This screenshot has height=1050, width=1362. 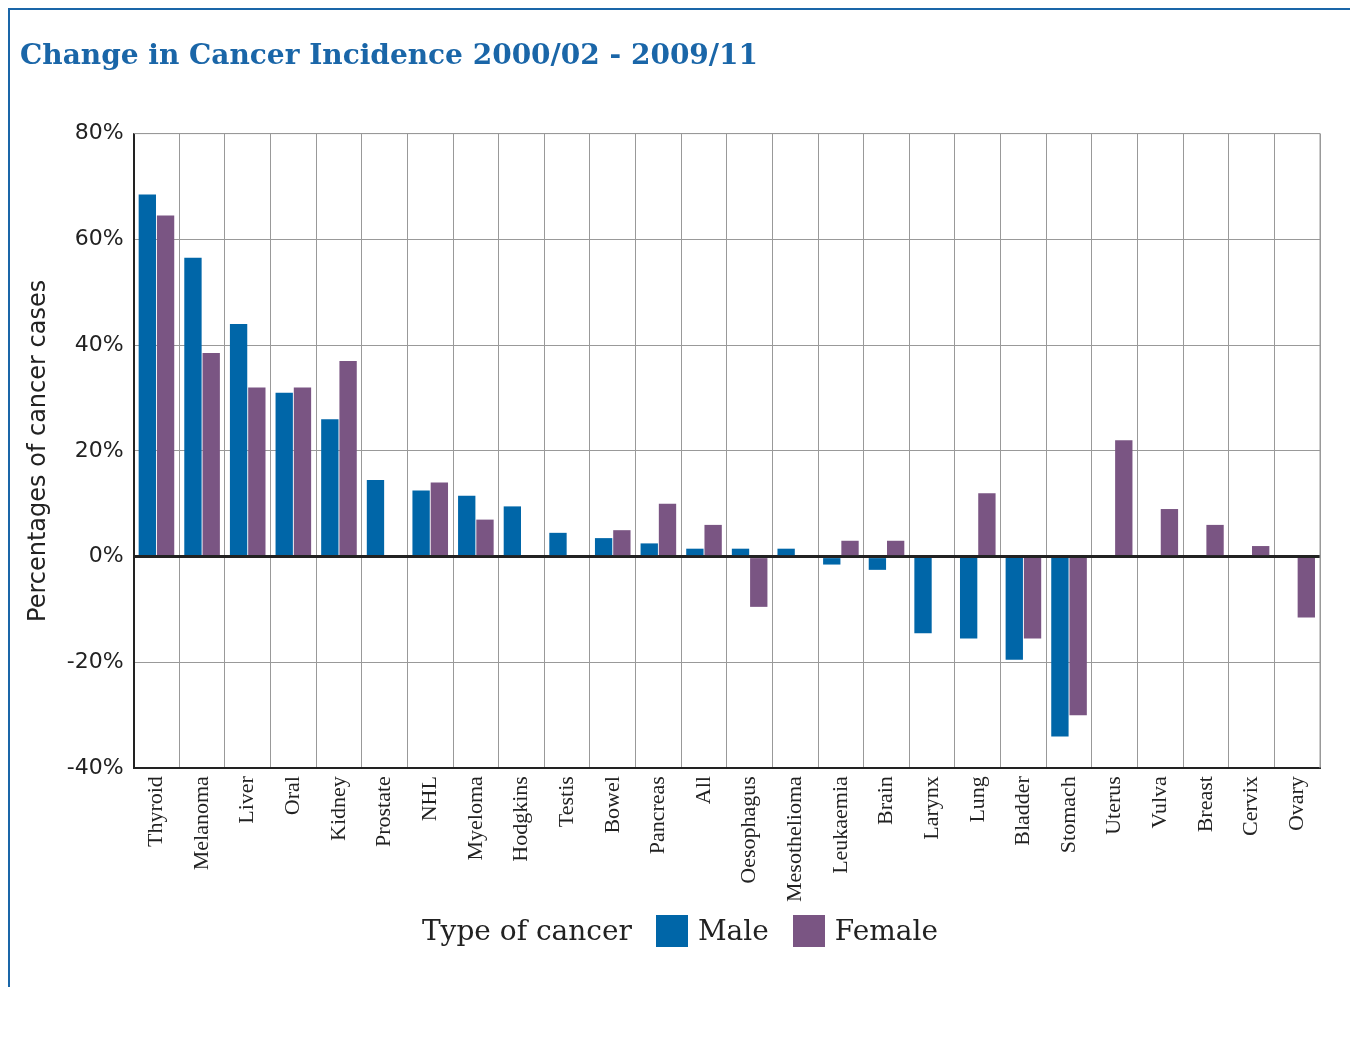 I want to click on x-tick-label: Stomach, so click(x=1067, y=815).